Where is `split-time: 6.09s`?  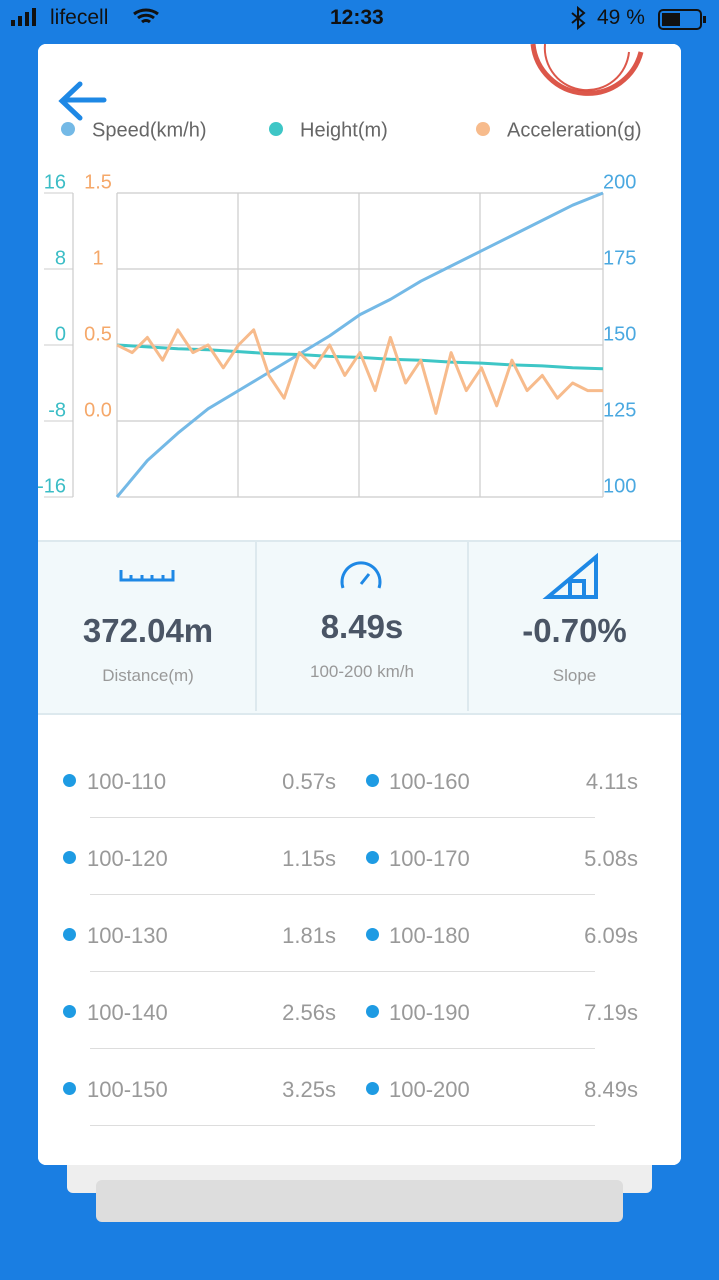
split-time: 6.09s is located at coordinates (611, 935).